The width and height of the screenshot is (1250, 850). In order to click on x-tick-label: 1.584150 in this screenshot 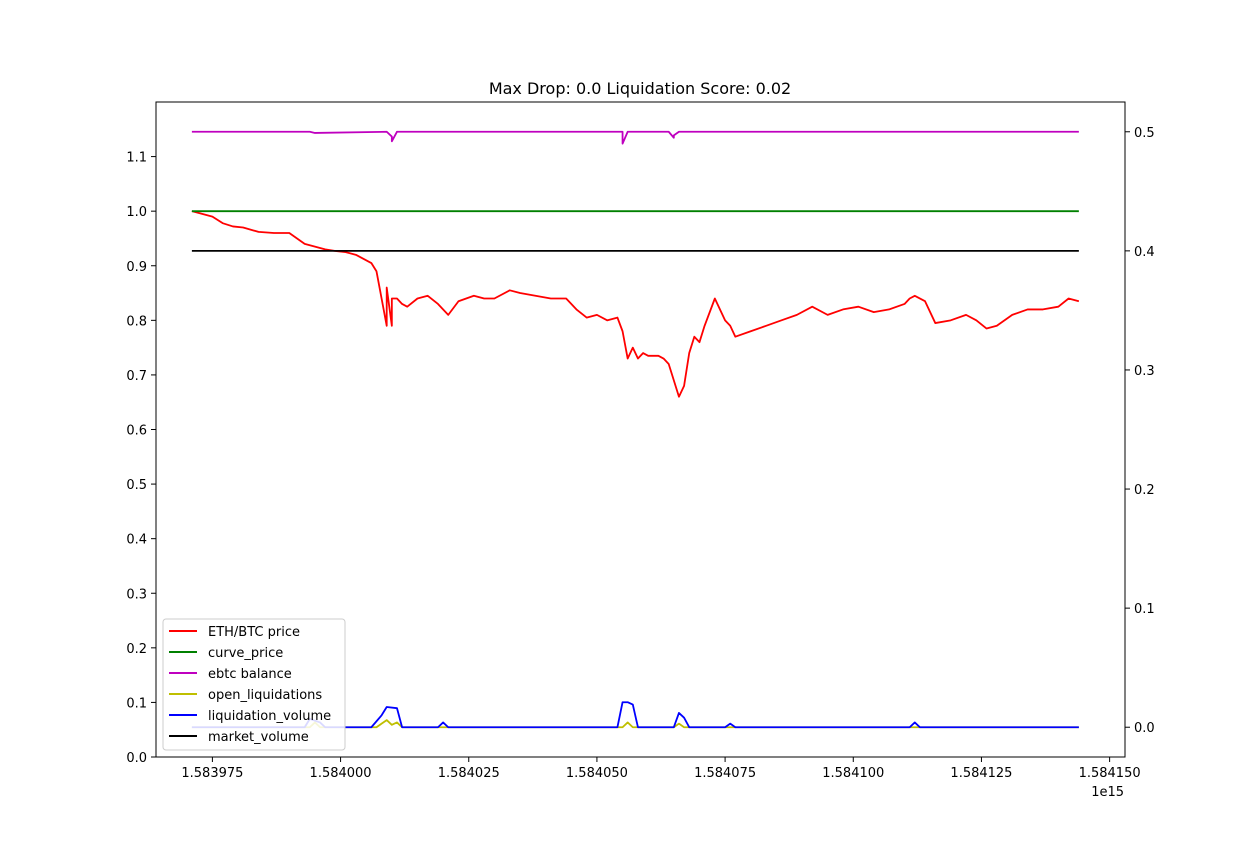, I will do `click(1110, 773)`.